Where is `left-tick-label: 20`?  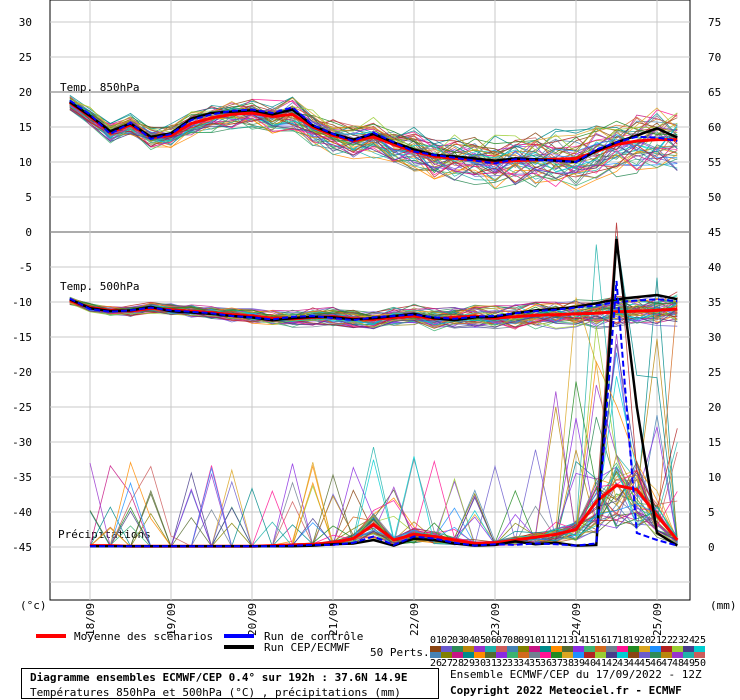 left-tick-label: 20 is located at coordinates (25, 92).